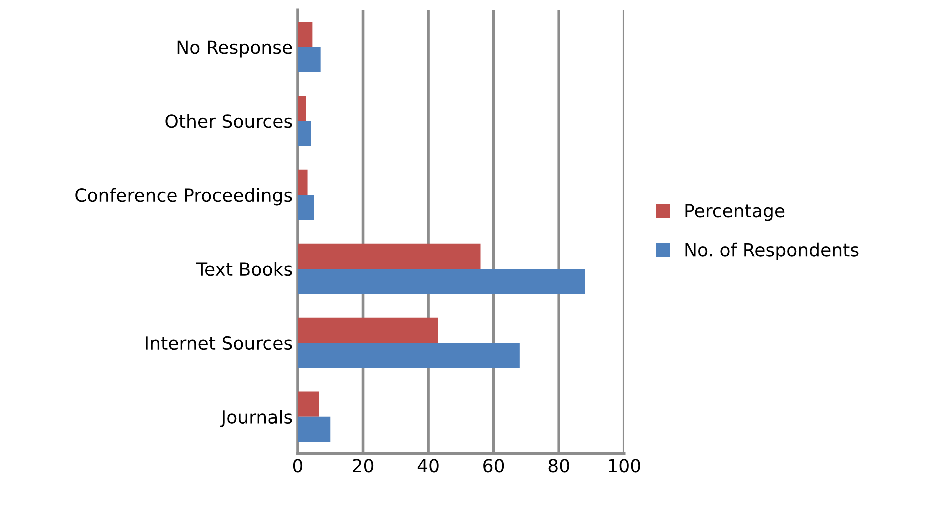  I want to click on y-tick-label: Text Books, so click(244, 269).